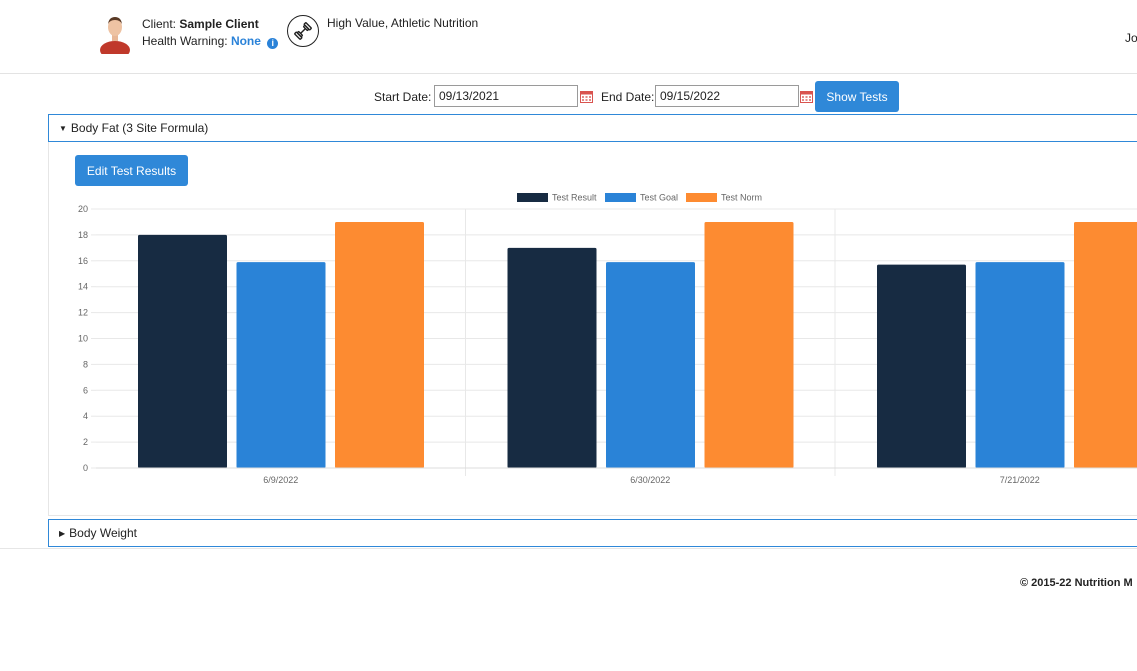 The width and height of the screenshot is (1137, 671). What do you see at coordinates (1076, 583) in the screenshot?
I see `footer-copyright: © 2015-22 Nutrition M` at bounding box center [1076, 583].